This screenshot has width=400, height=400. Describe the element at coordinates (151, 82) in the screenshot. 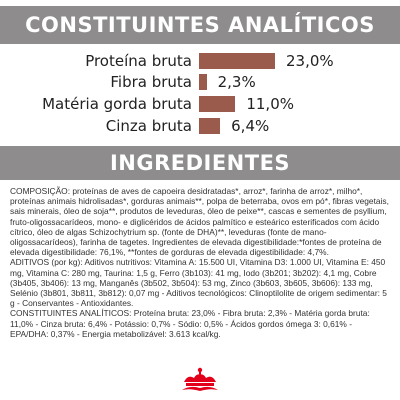

I see `constituent-name: Fibra bruta` at that location.